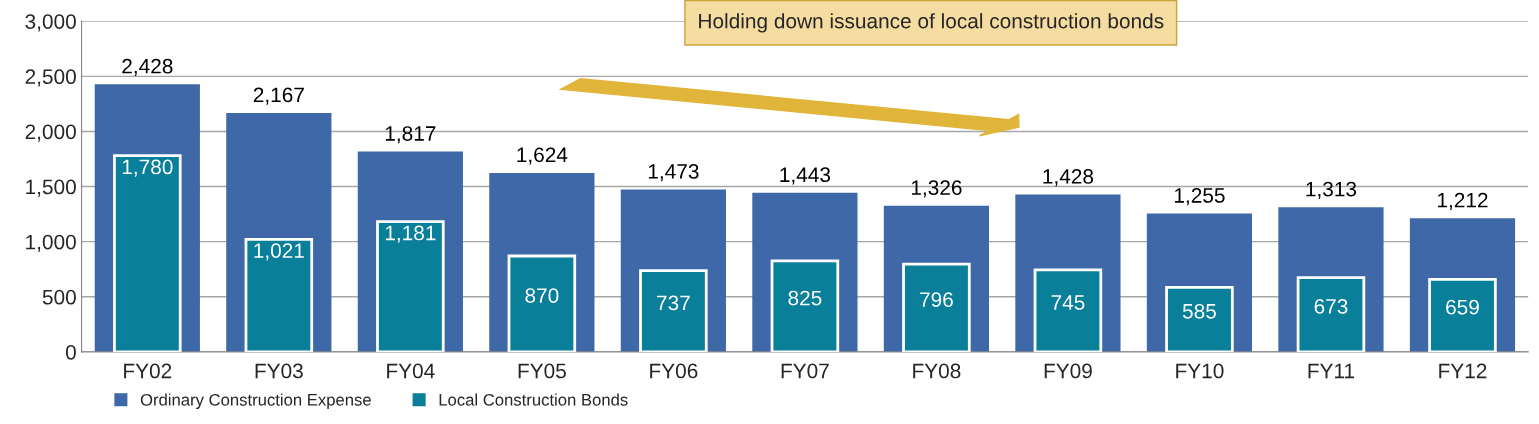  Describe the element at coordinates (278, 96) in the screenshot. I see `data-label: 2,167` at that location.